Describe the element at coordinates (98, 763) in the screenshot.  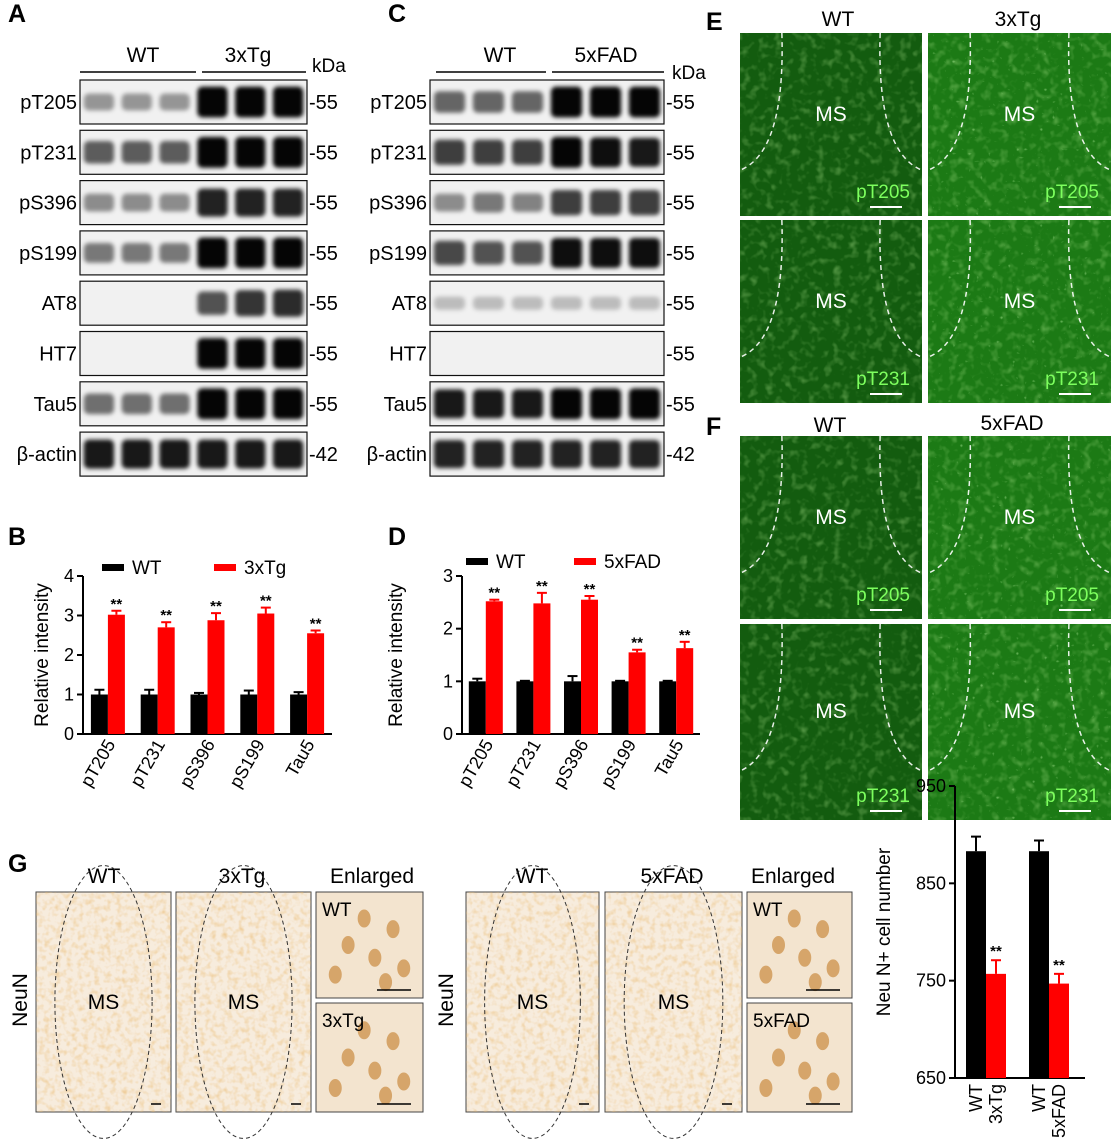
I see `x-tick-label: pT205` at that location.